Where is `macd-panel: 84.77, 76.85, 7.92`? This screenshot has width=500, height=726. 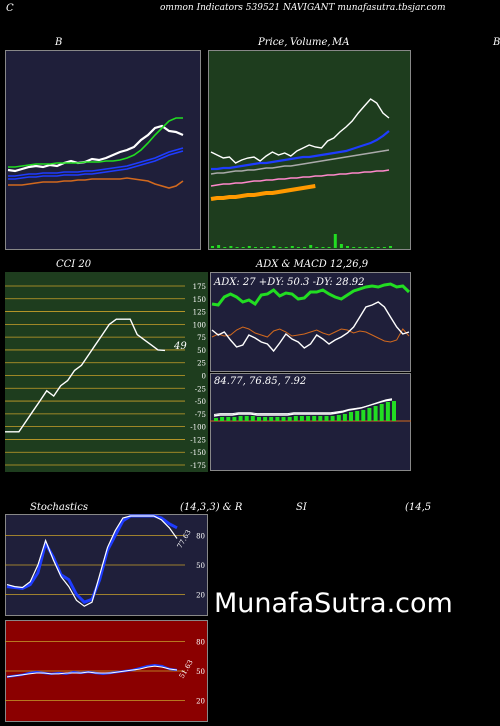
macd-panel: 84.77, 76.85, 7.92 is located at coordinates (310, 424).